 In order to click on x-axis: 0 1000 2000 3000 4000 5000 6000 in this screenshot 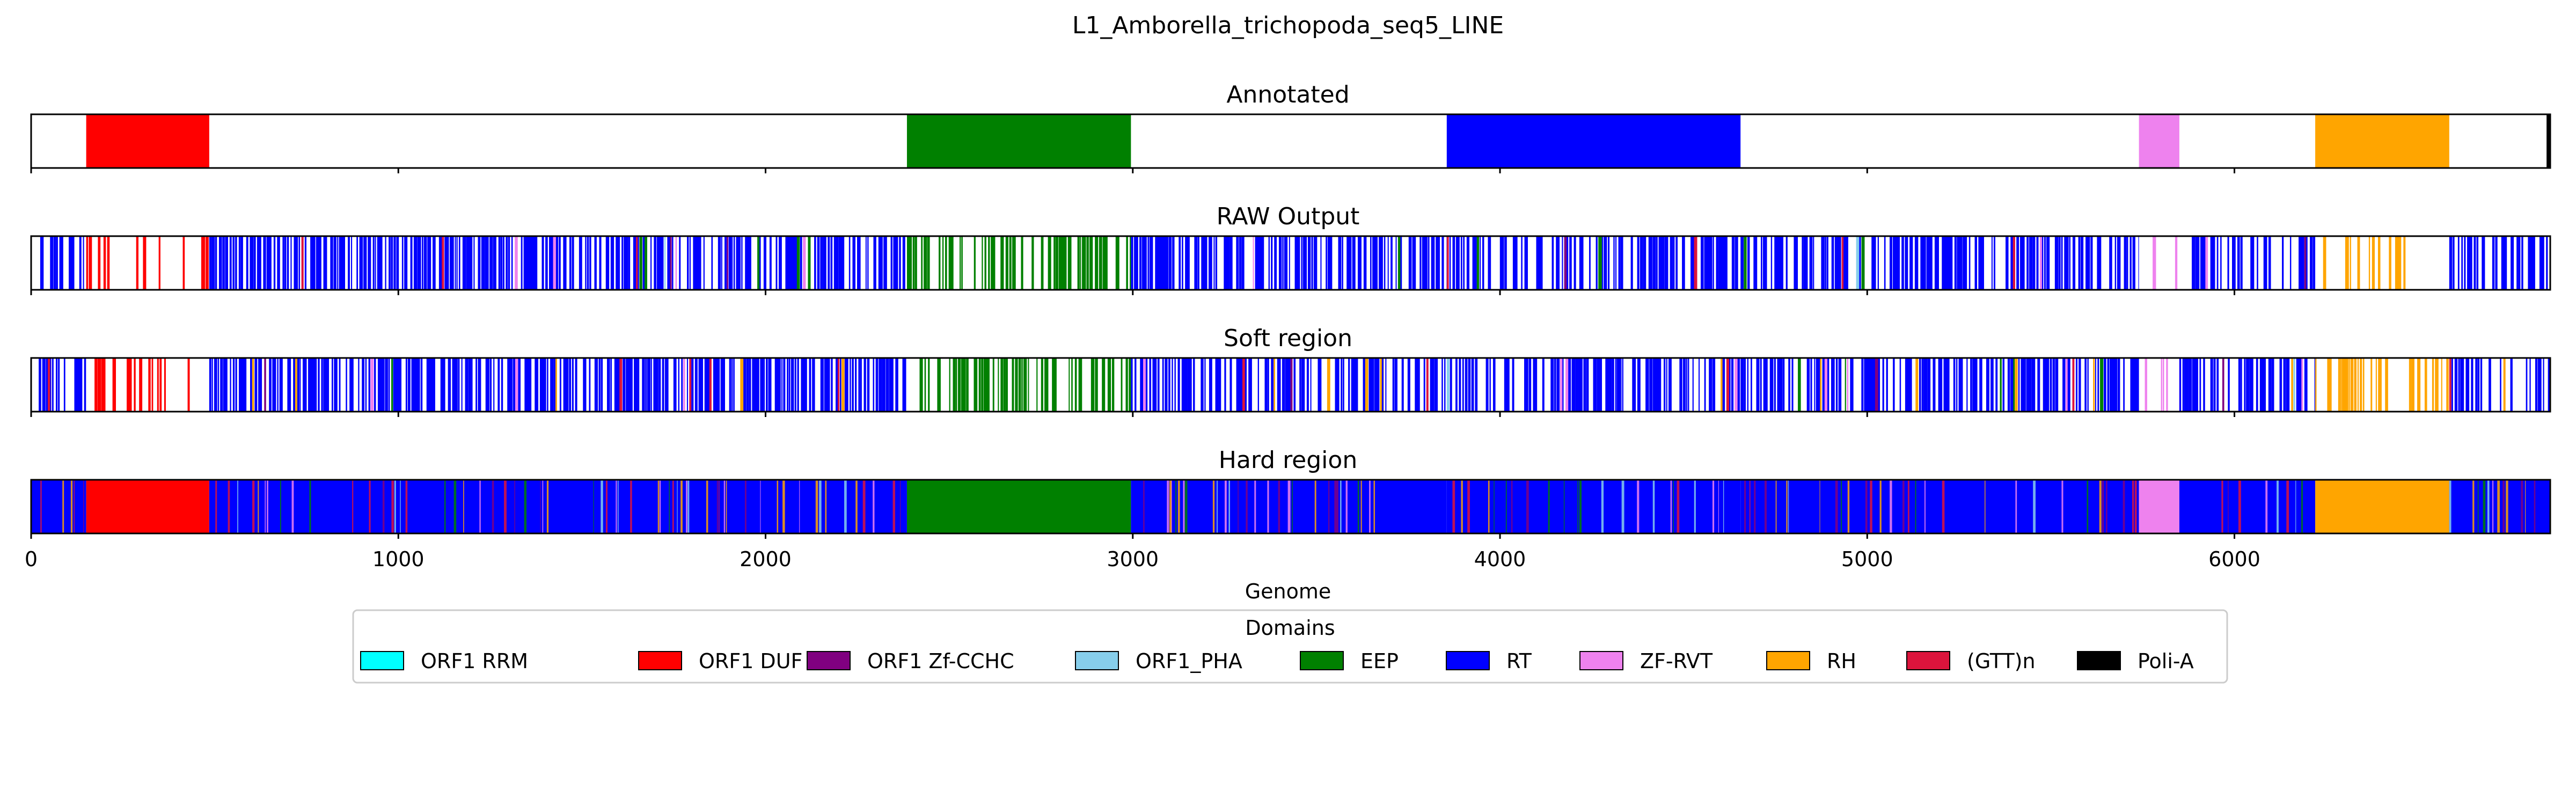, I will do `click(1142, 559)`.